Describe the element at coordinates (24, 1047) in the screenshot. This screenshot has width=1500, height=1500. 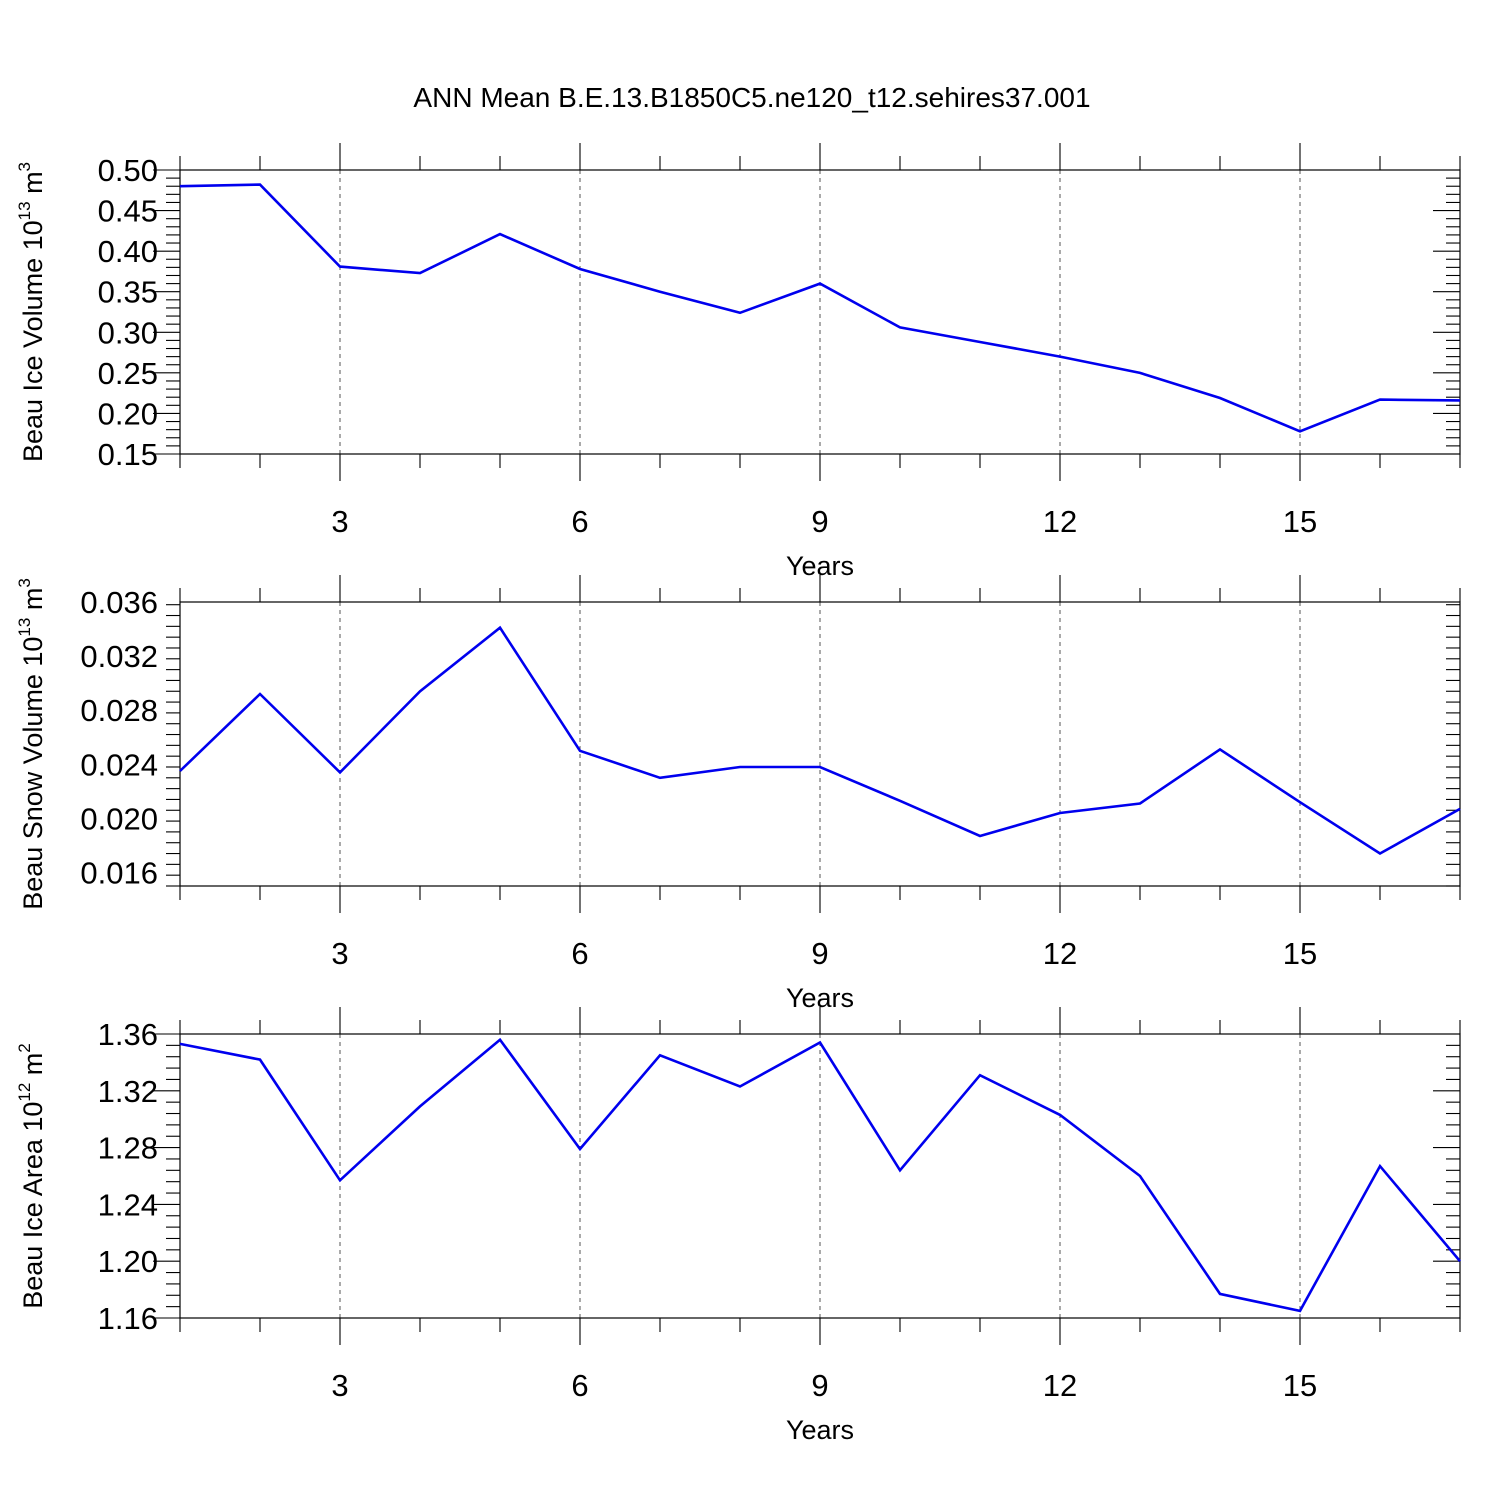
I see `y-axis-exponent: 2` at that location.